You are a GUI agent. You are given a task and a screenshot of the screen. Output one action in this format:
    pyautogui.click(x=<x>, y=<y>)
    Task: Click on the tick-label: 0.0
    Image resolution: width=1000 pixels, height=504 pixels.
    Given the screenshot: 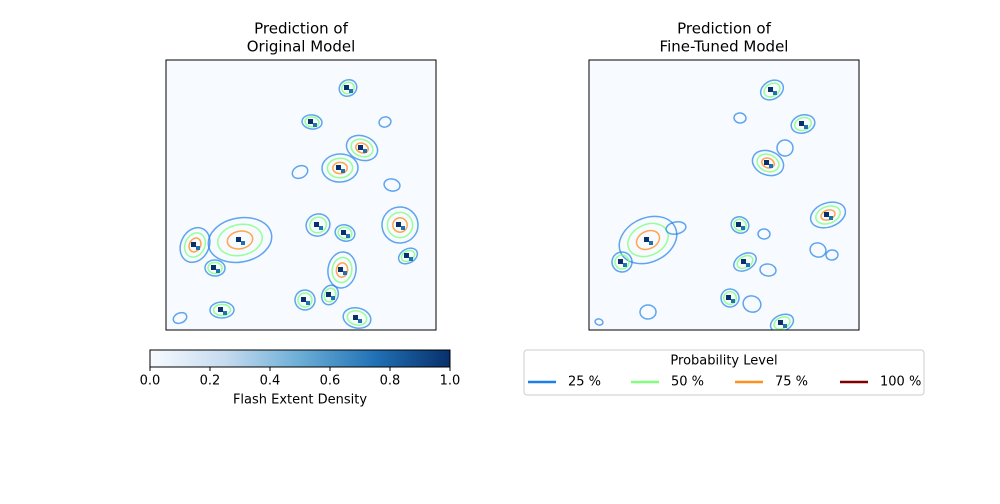 What is the action you would take?
    pyautogui.click(x=150, y=381)
    